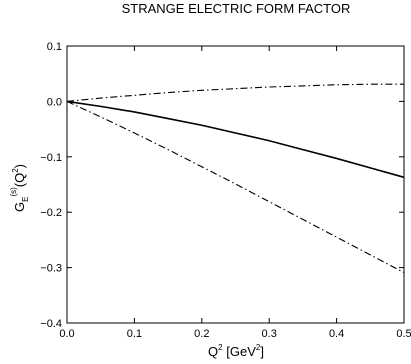 The width and height of the screenshot is (411, 364). Describe the element at coordinates (66, 334) in the screenshot. I see `x-tick-label: 0.0` at that location.